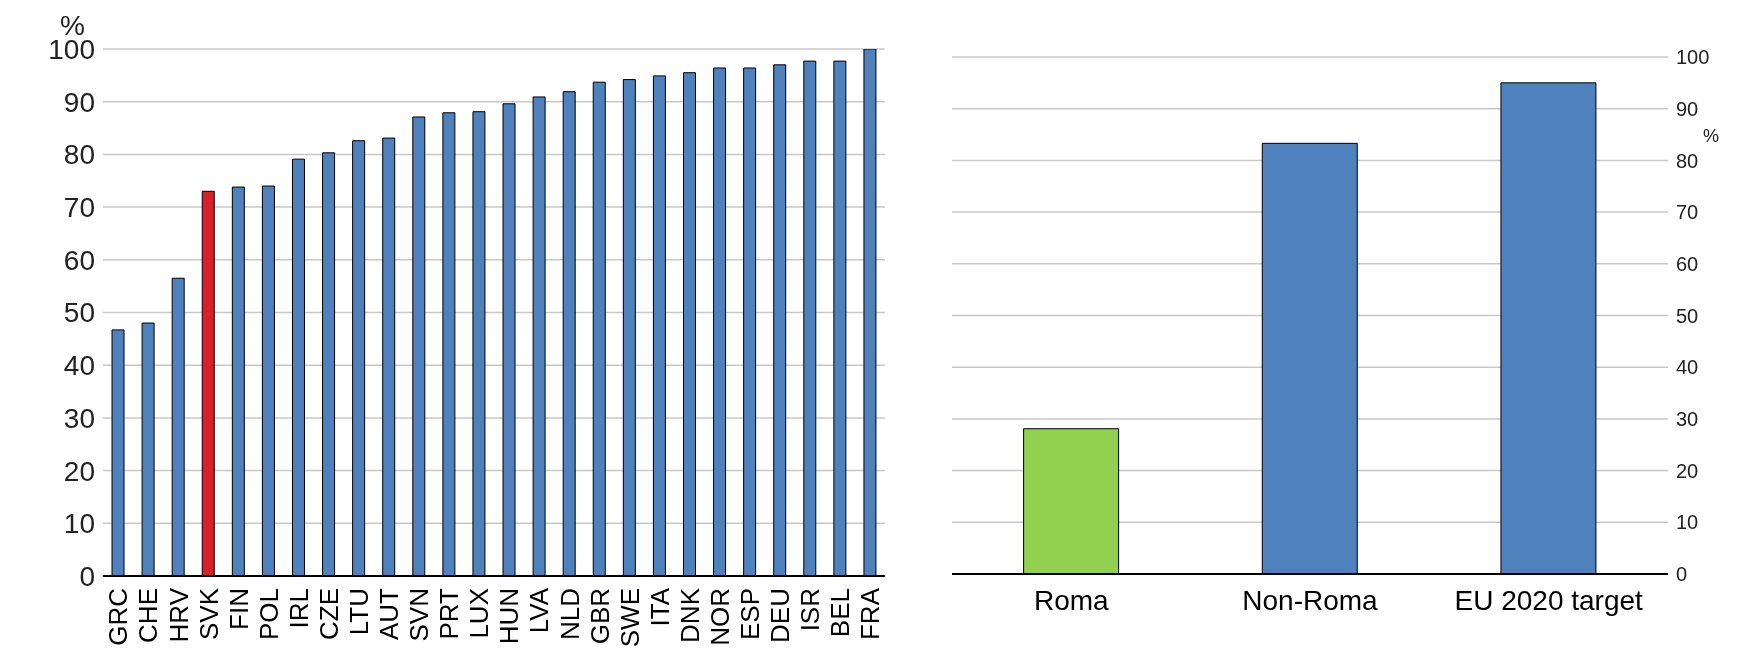 This screenshot has height=651, width=1738. What do you see at coordinates (569, 614) in the screenshot?
I see `x-tick-label: NLD` at bounding box center [569, 614].